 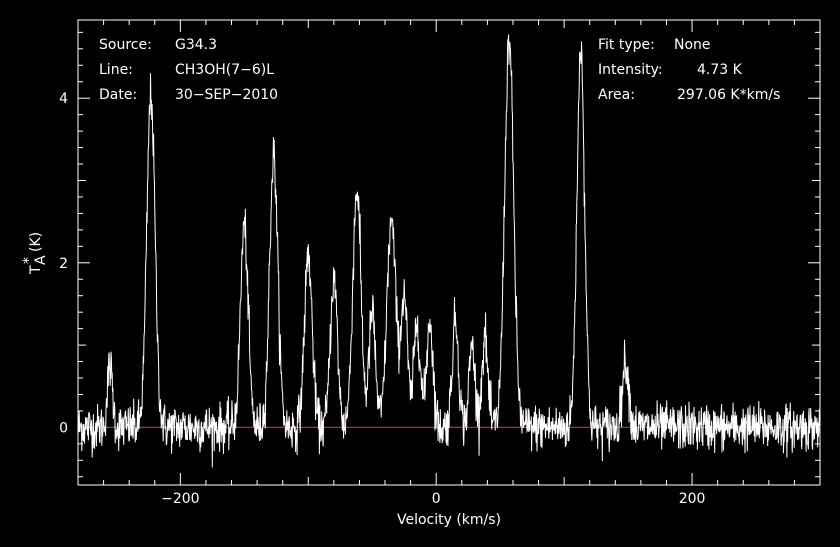 I want to click on x-axis-label: Velocity (km/s), so click(x=449, y=520).